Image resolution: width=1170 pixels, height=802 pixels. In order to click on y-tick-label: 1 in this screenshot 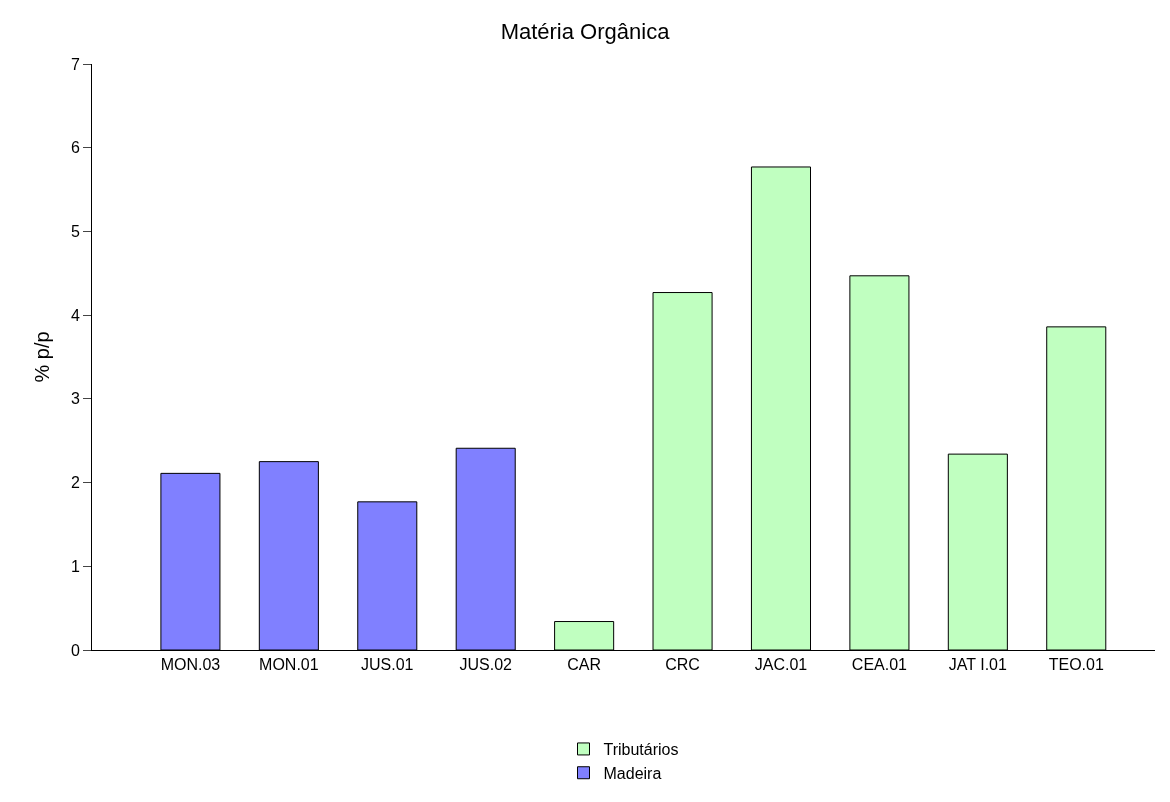, I will do `click(75, 566)`.